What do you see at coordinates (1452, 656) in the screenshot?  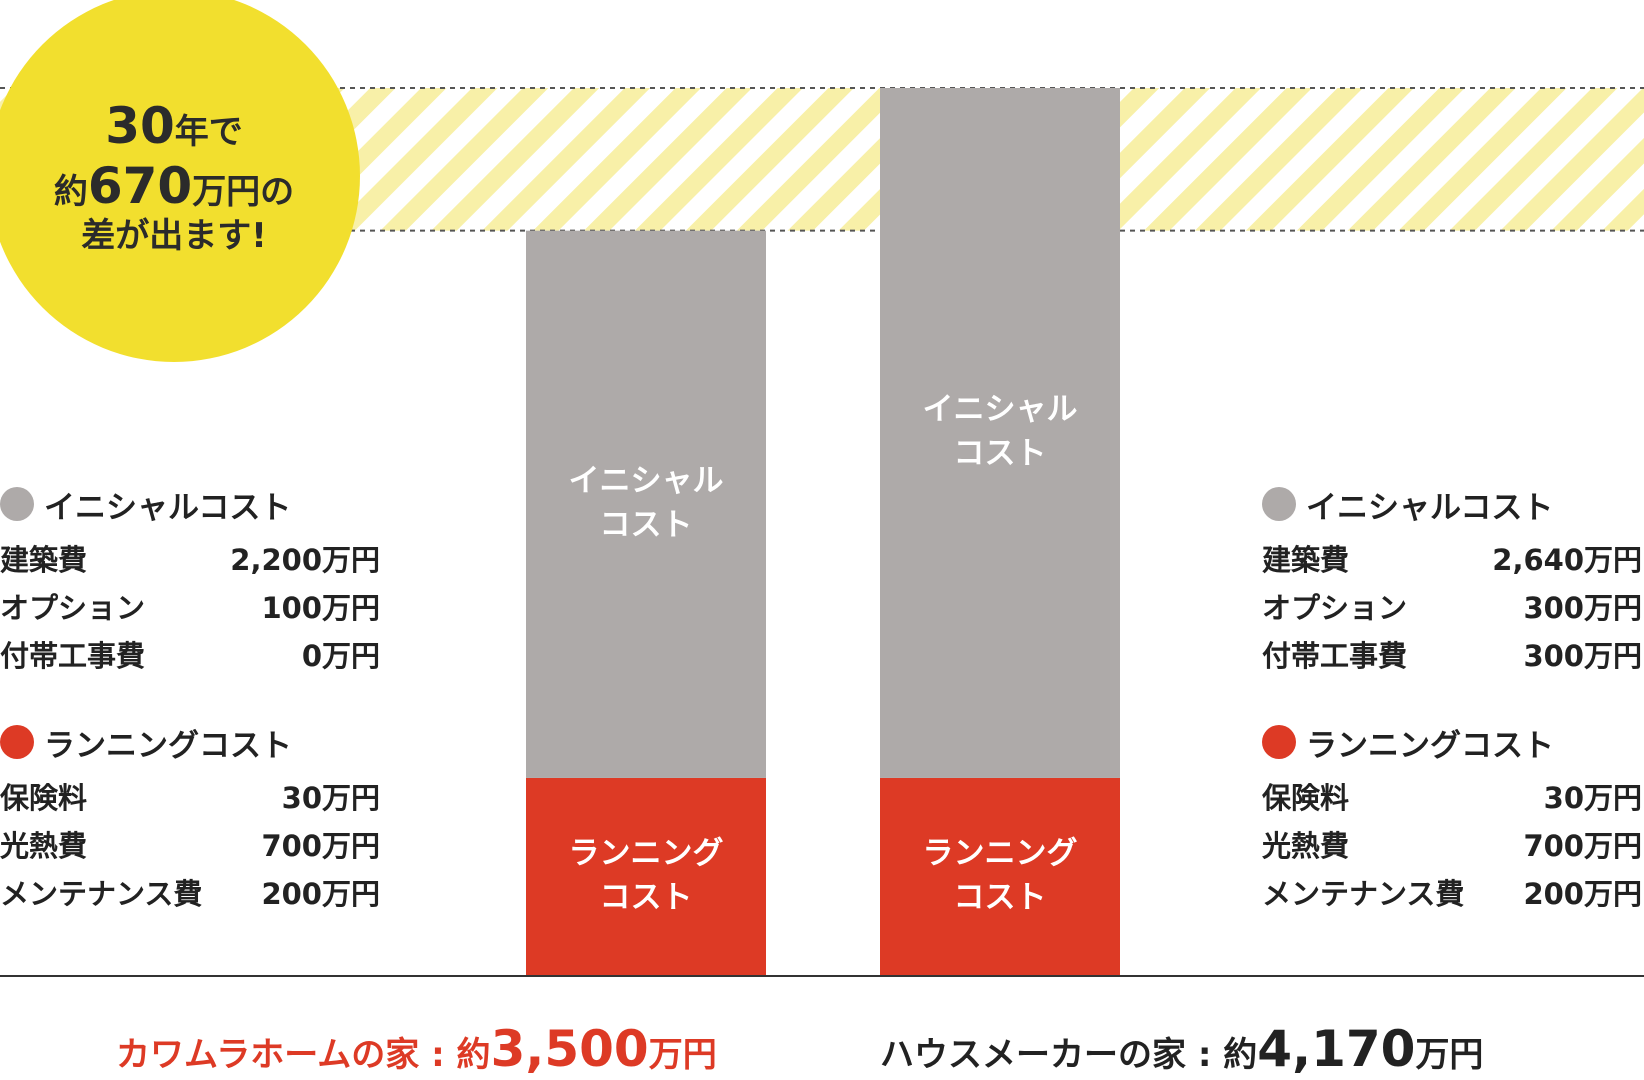 I see `breakdown-row: 付帯工事費 300万円` at bounding box center [1452, 656].